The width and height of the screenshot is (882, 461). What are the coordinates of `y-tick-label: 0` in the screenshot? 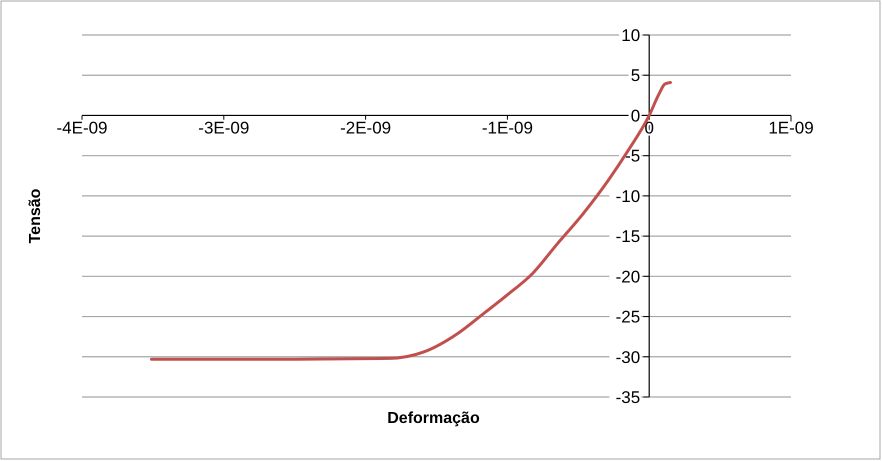 It's located at (635, 116).